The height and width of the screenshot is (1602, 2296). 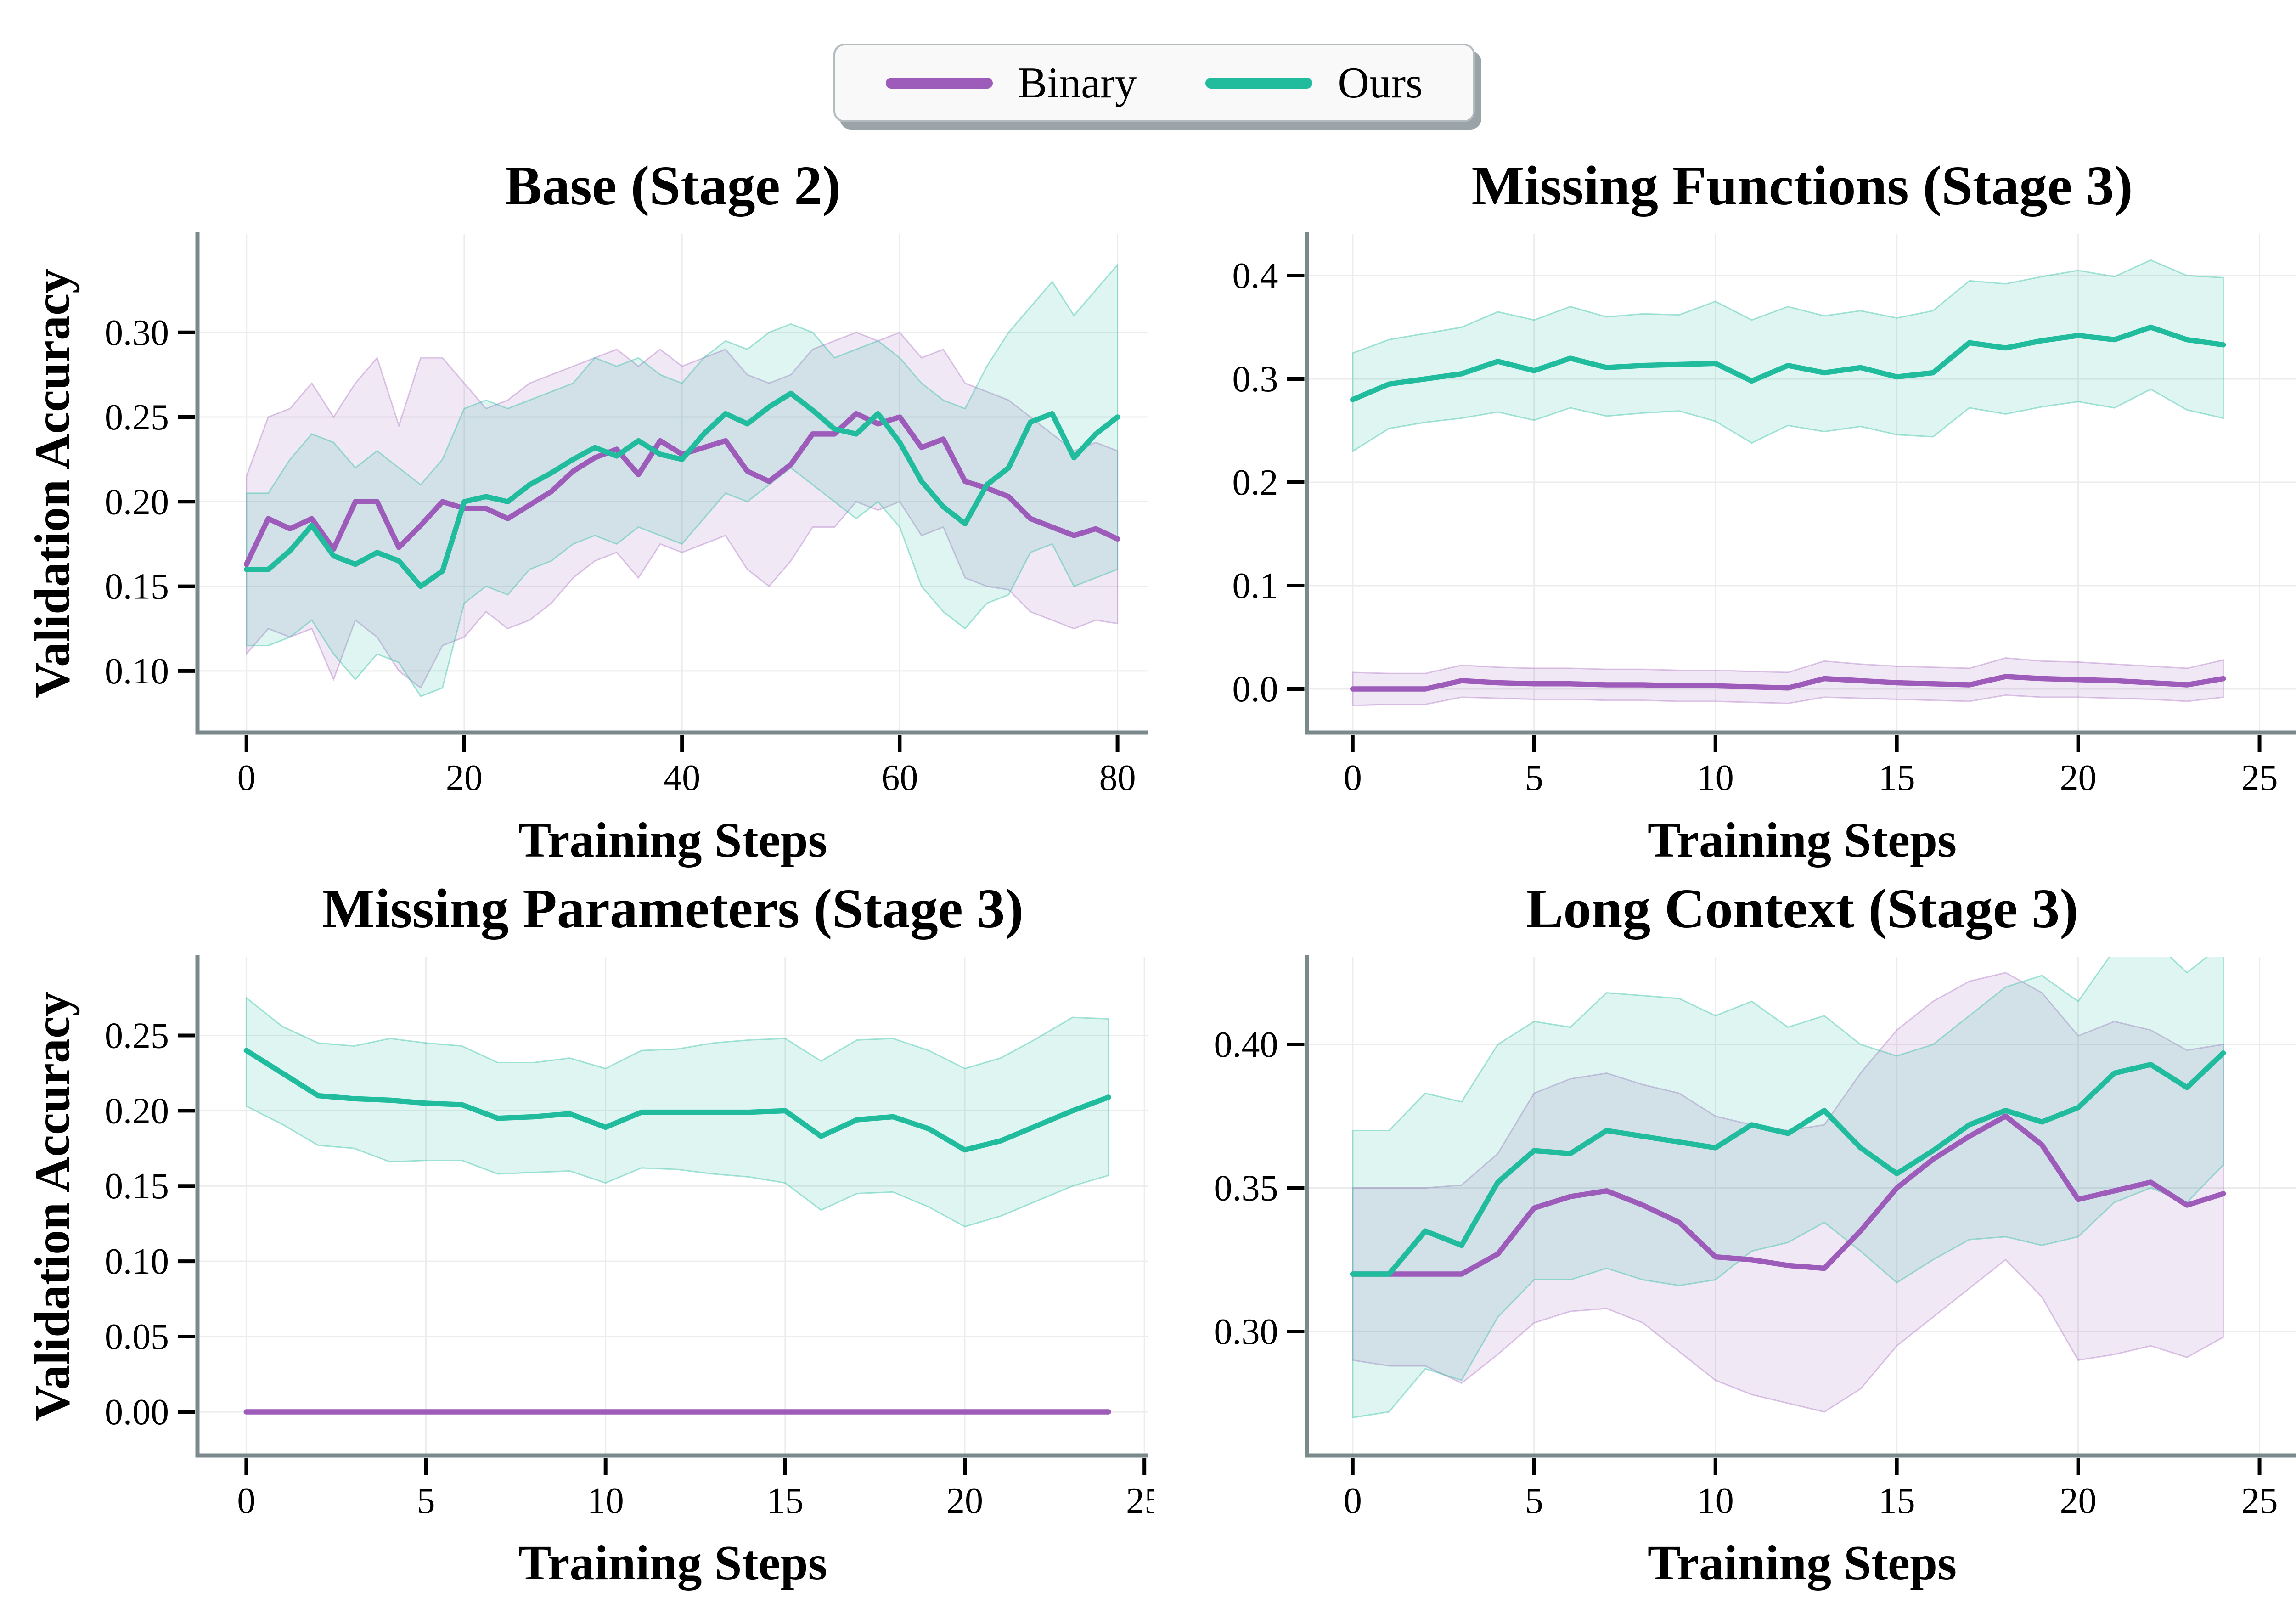 I want to click on legend-label-ours: Ours, so click(x=1380, y=82).